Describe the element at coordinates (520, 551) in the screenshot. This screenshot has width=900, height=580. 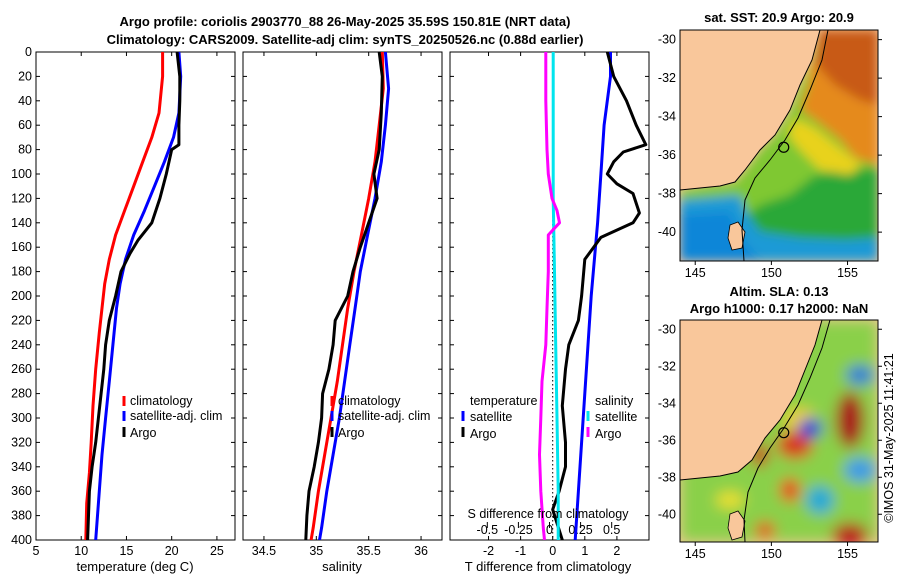
I see `x-tick-label: -1` at that location.